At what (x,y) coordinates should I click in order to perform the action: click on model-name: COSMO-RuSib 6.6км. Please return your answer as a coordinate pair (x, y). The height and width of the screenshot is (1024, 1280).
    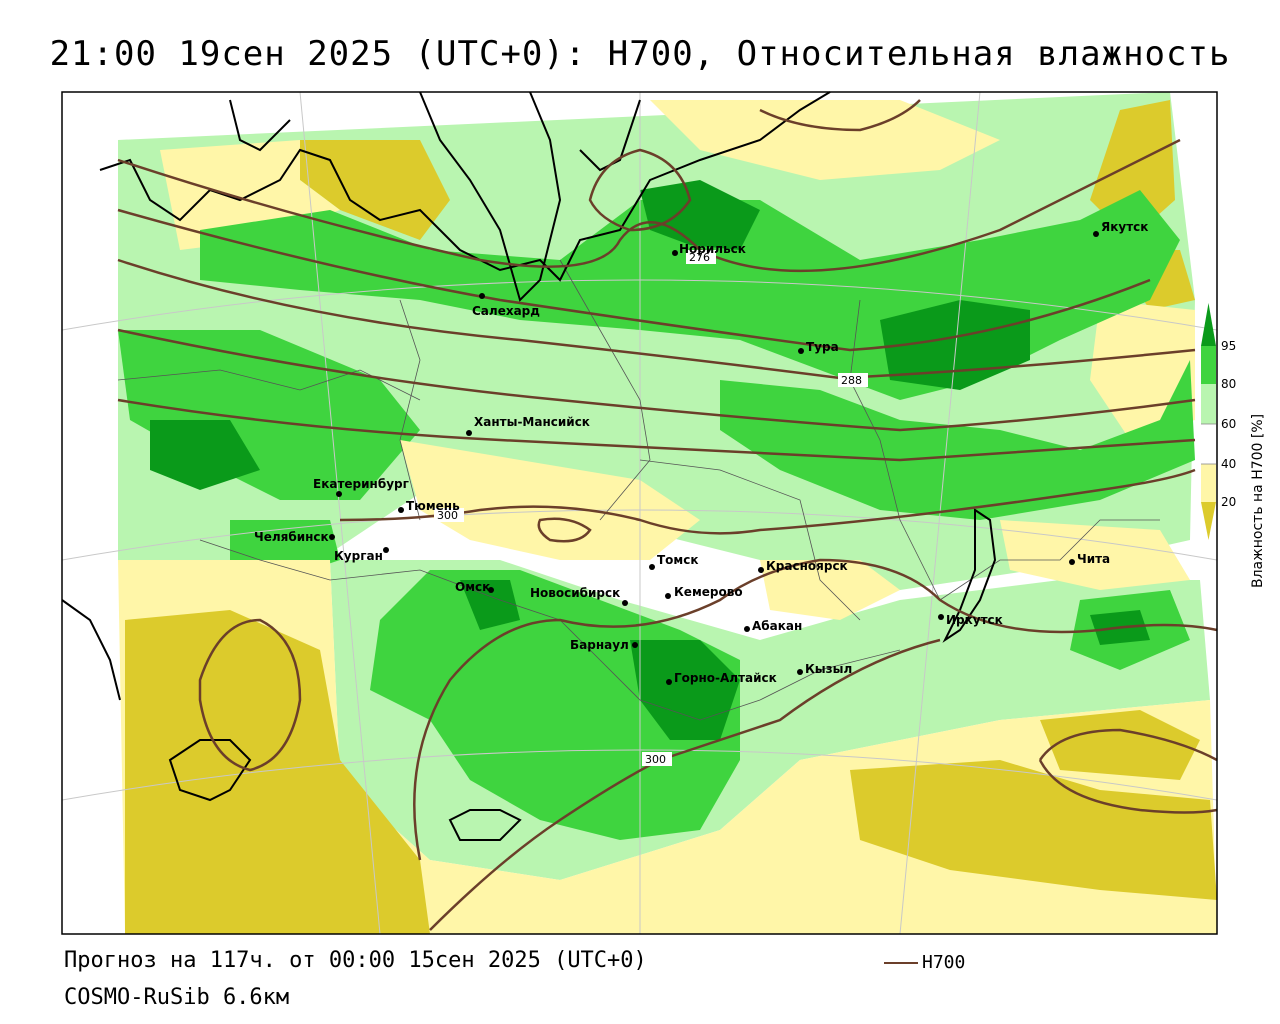
    Looking at the image, I should click on (177, 997).